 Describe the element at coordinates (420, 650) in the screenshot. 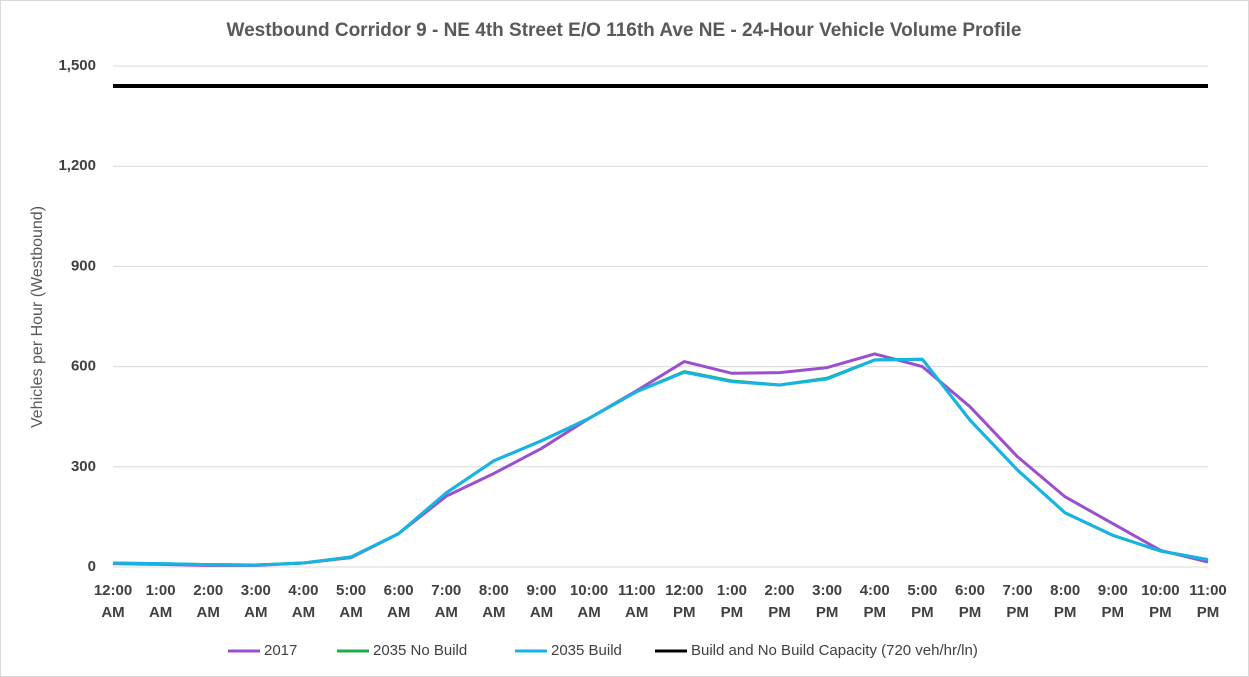

I see `legend-label: 2035 No Build` at that location.